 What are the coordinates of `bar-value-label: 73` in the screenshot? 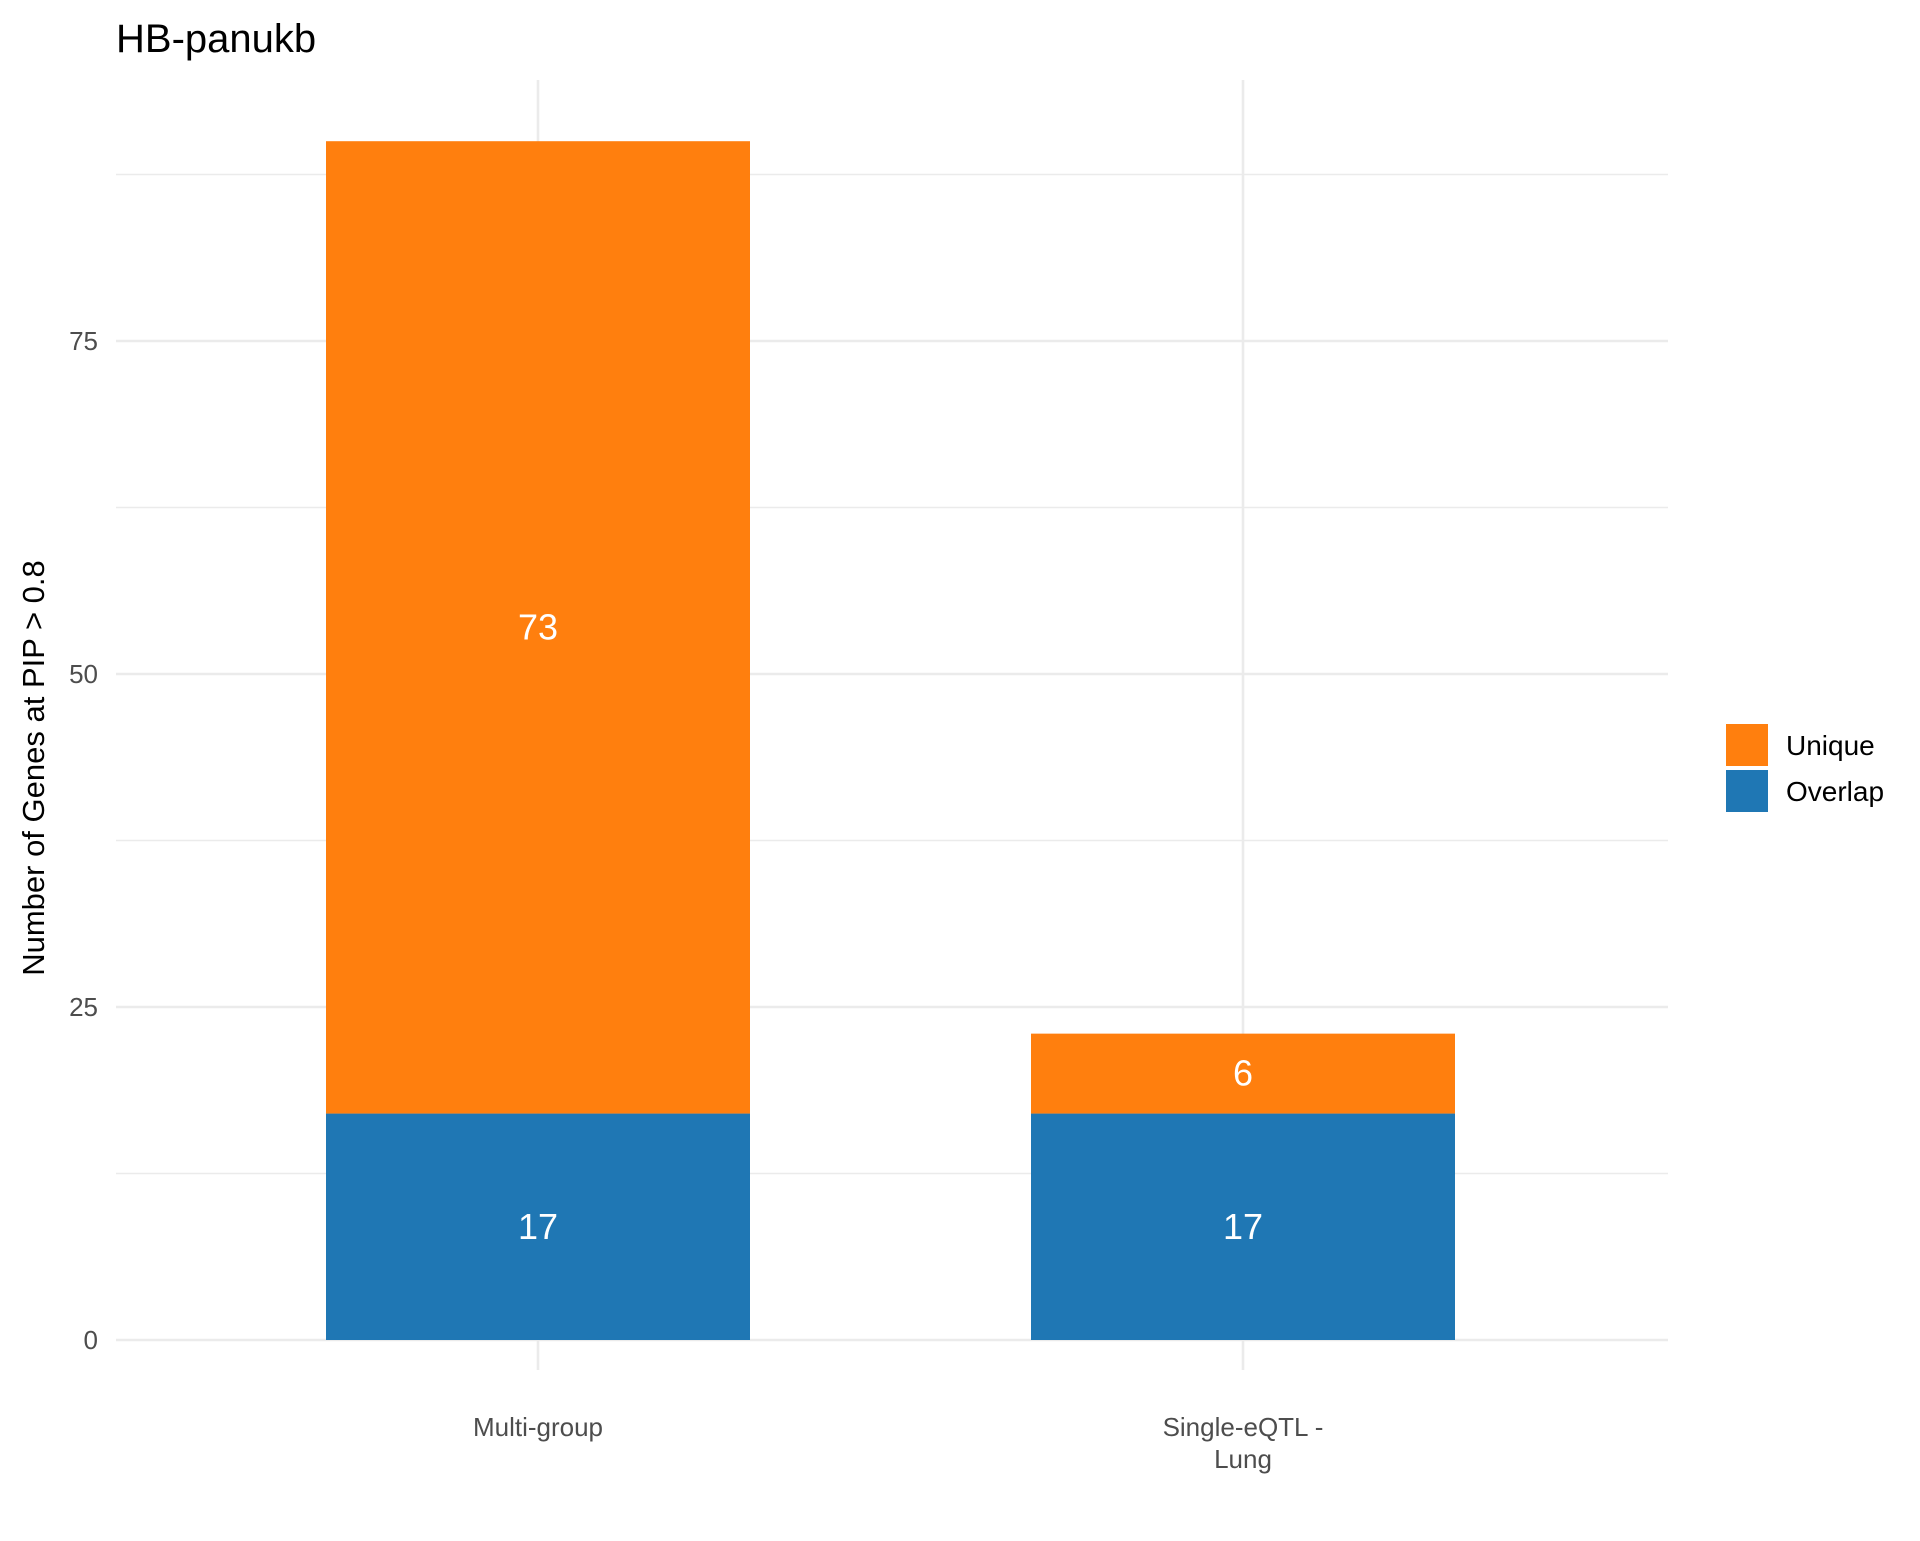 It's located at (538, 626).